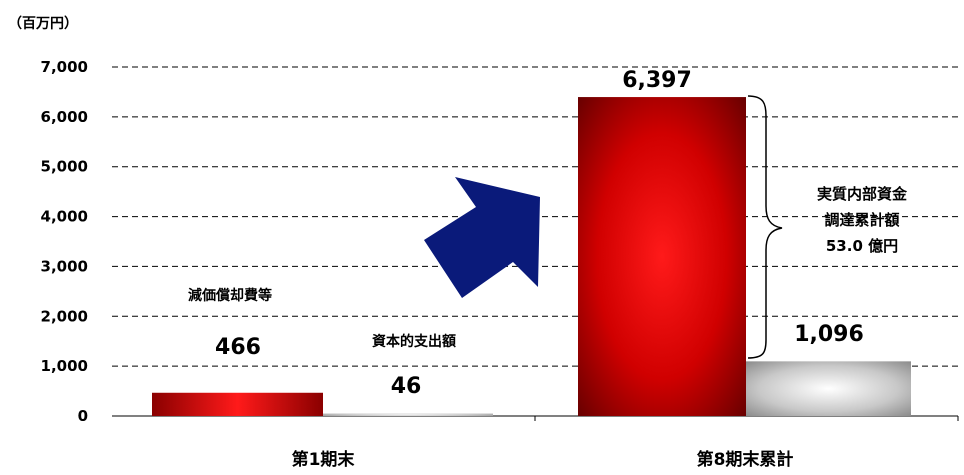  I want to click on x-tick-label: 第1期末, so click(324, 459).